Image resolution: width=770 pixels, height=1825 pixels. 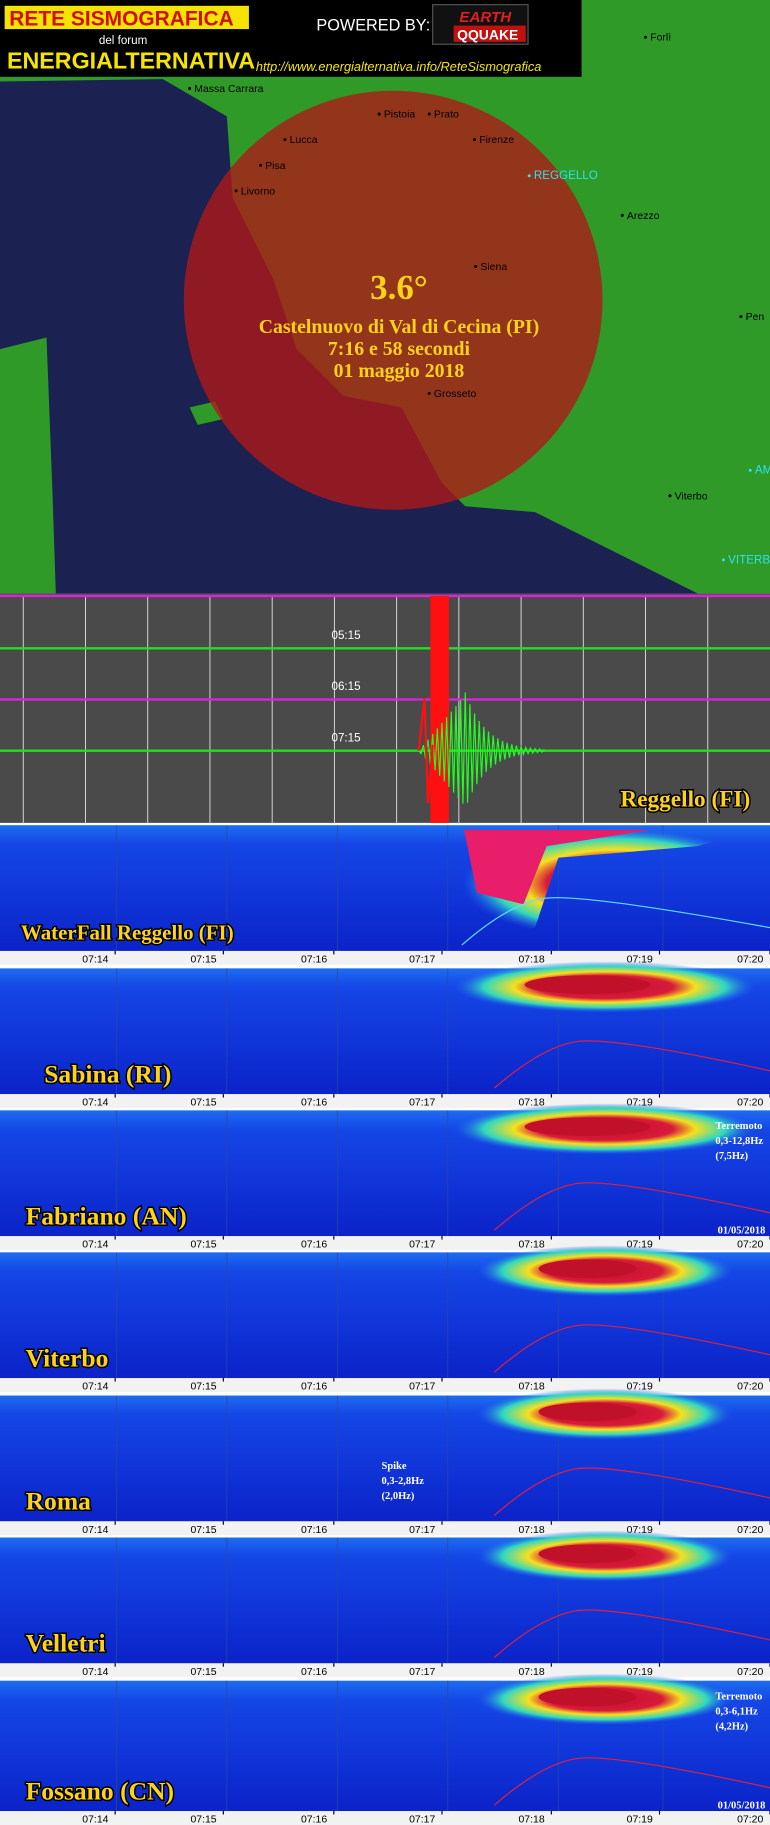 What do you see at coordinates (106, 1215) in the screenshot?
I see `station-name: Fabriano (AN)` at bounding box center [106, 1215].